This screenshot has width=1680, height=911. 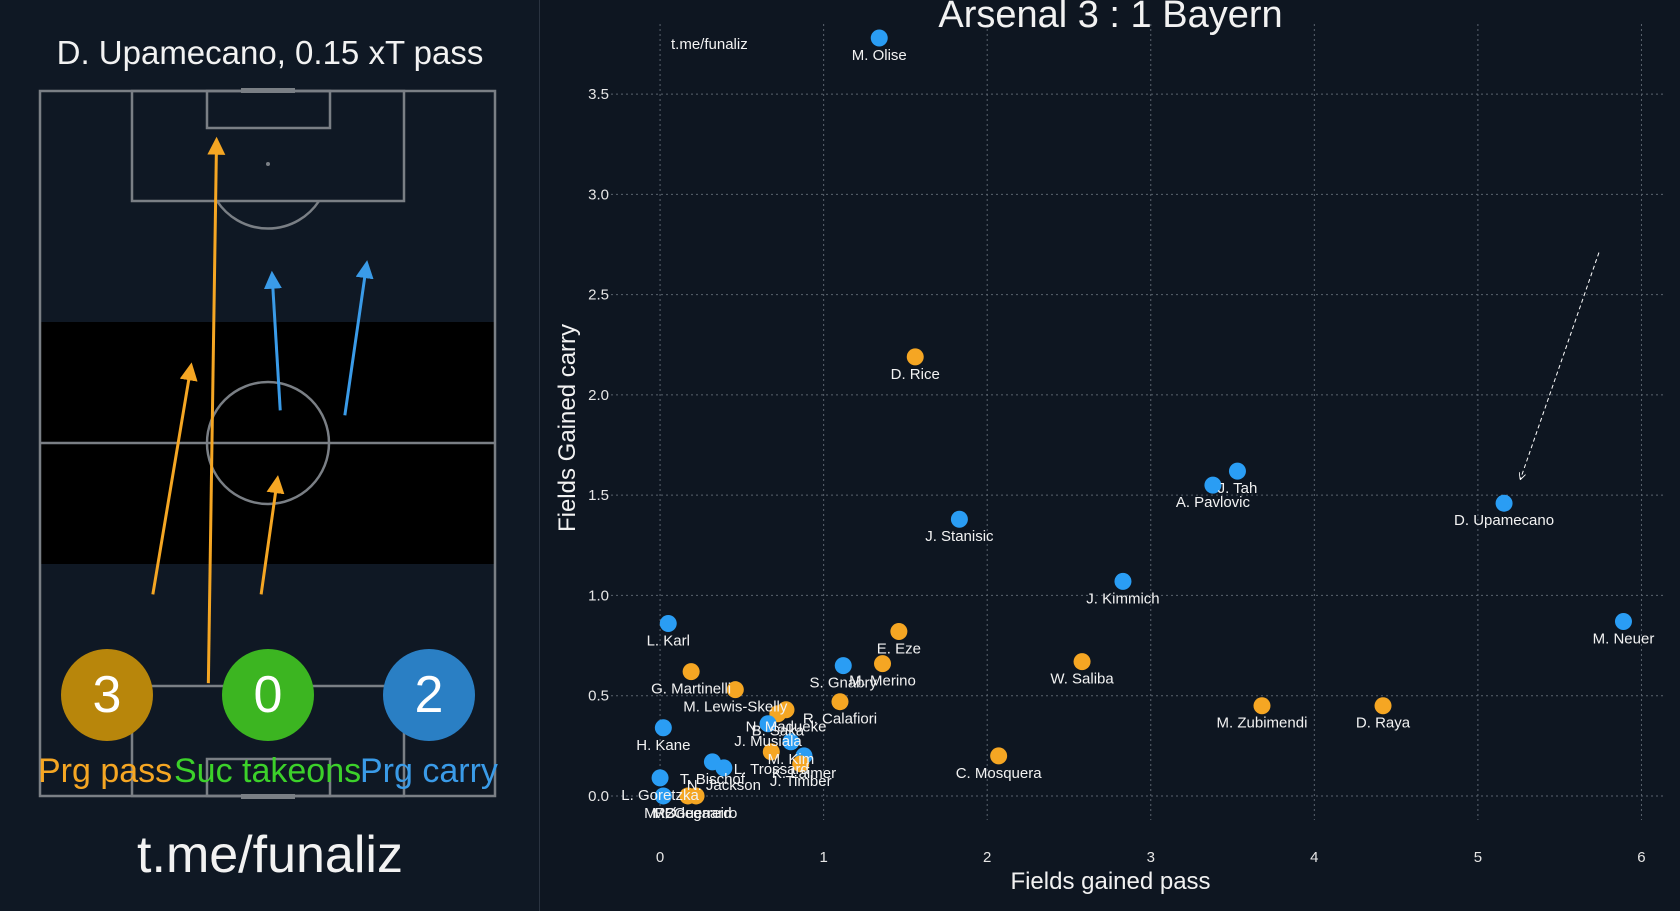 I want to click on point-r-calafiori, so click(x=840, y=702).